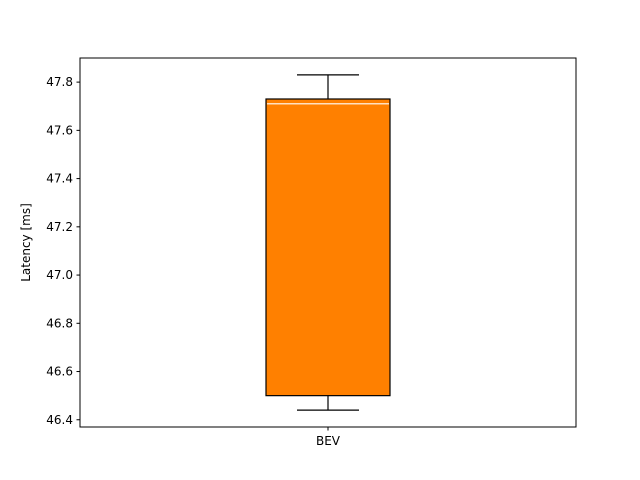 The height and width of the screenshot is (480, 640). Describe the element at coordinates (59, 323) in the screenshot. I see `y-tick-label: 46.8` at that location.